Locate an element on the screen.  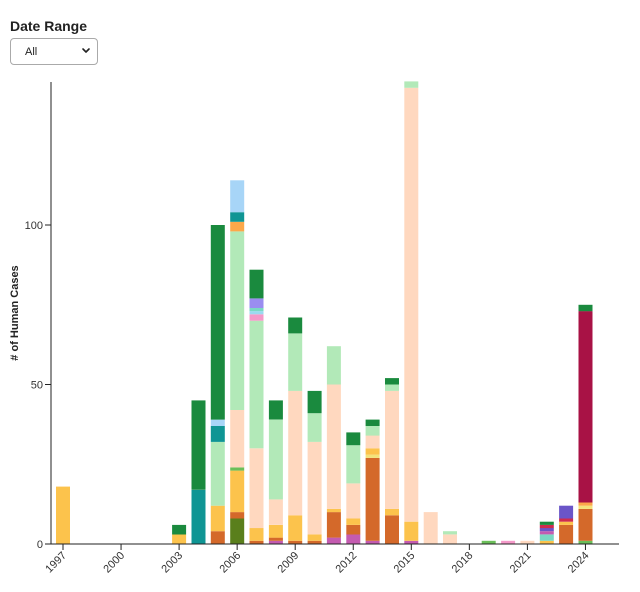
y-ticks-group: 0 50 100 is located at coordinates (38, 385).